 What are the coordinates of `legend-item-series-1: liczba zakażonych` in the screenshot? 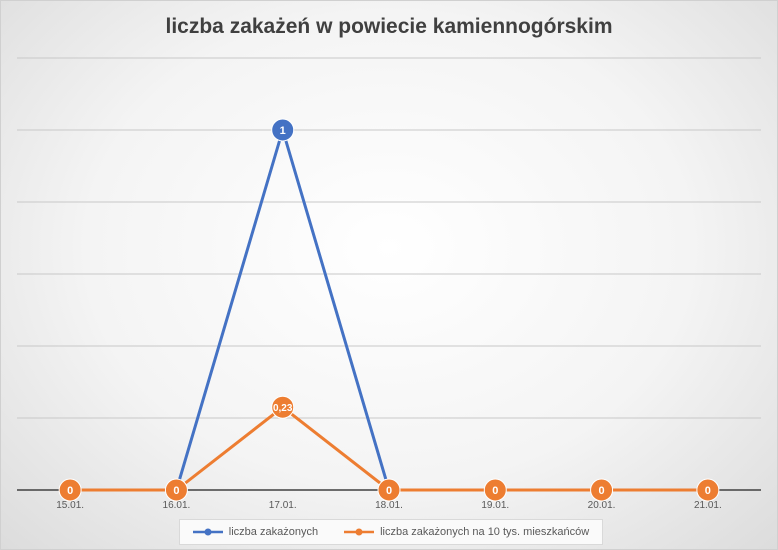 It's located at (255, 532).